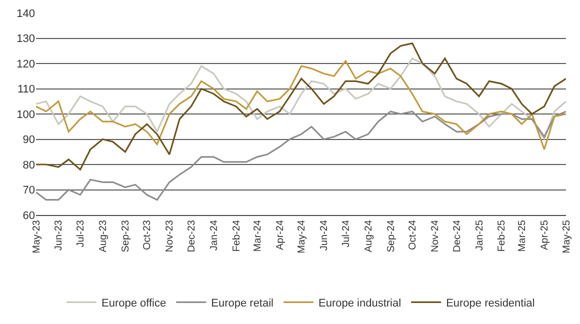 The height and width of the screenshot is (324, 580). I want to click on x-tick-label: Aug-24, so click(368, 236).